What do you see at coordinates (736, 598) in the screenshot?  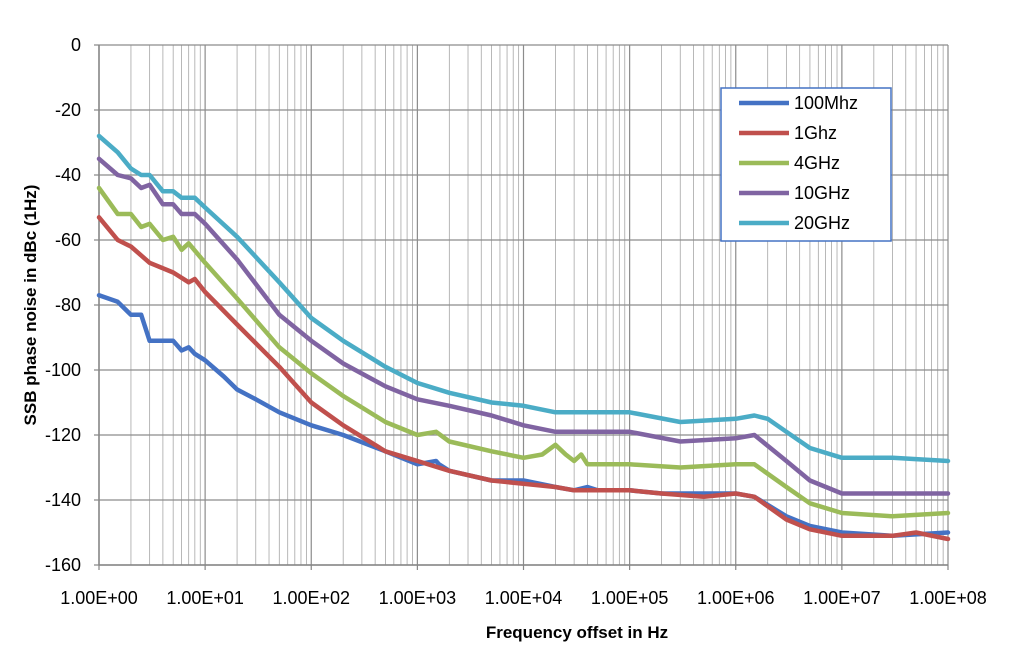 I see `x-tick-label: 1.00E+06` at bounding box center [736, 598].